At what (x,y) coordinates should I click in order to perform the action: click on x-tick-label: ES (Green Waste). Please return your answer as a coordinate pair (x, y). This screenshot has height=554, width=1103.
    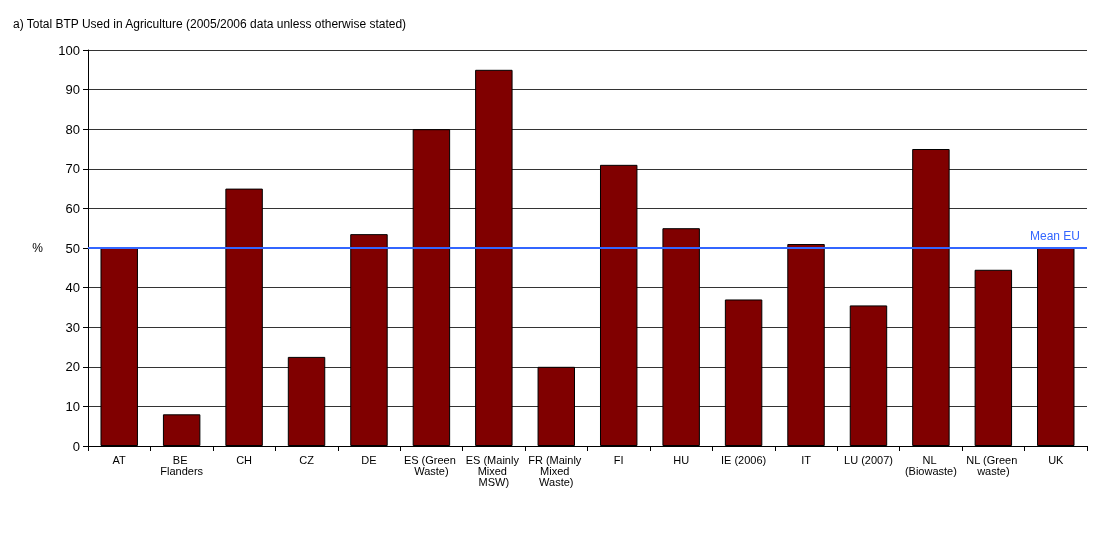
    Looking at the image, I should click on (431, 465).